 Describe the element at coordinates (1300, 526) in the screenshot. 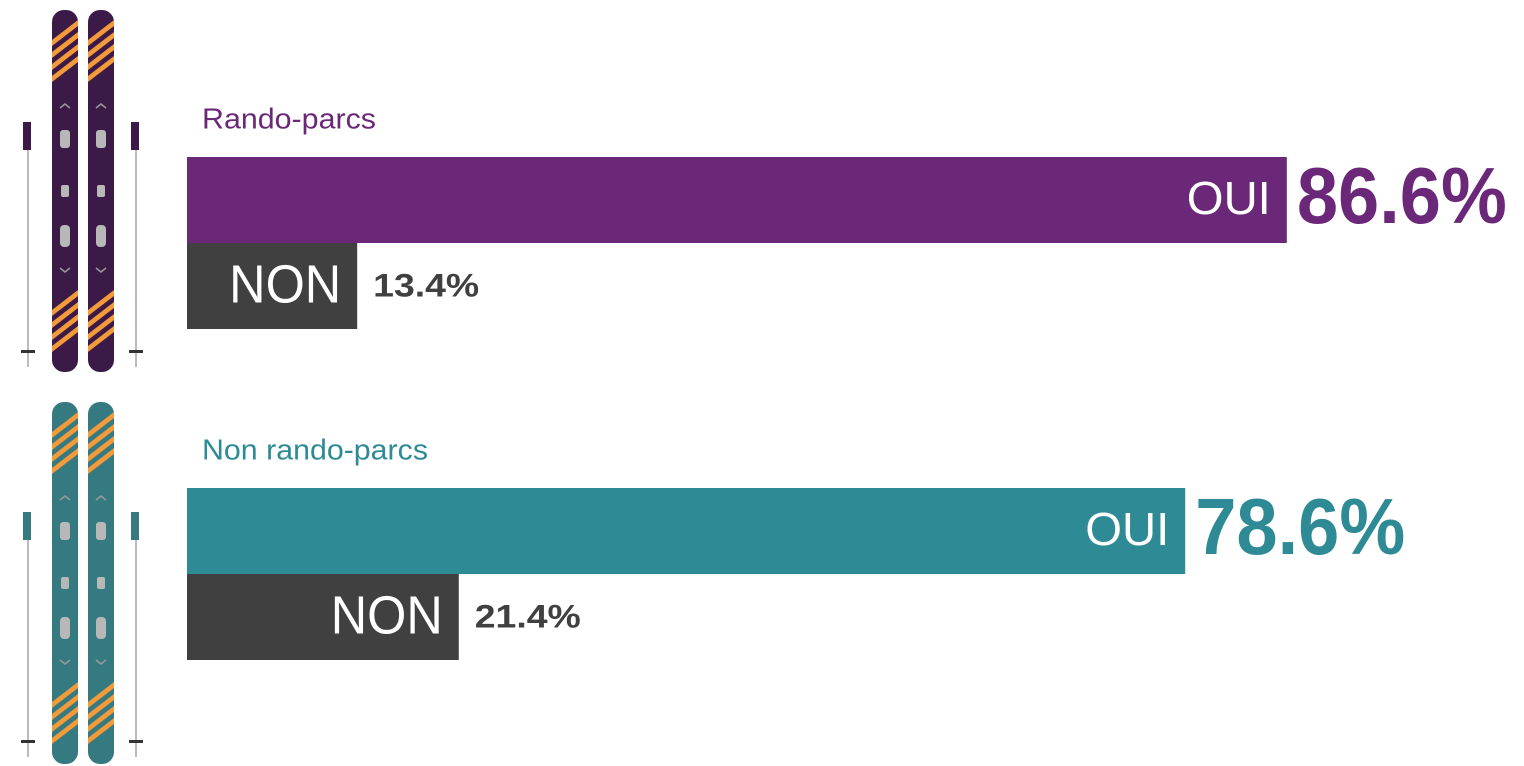

I see `value-label: 78.6%` at that location.